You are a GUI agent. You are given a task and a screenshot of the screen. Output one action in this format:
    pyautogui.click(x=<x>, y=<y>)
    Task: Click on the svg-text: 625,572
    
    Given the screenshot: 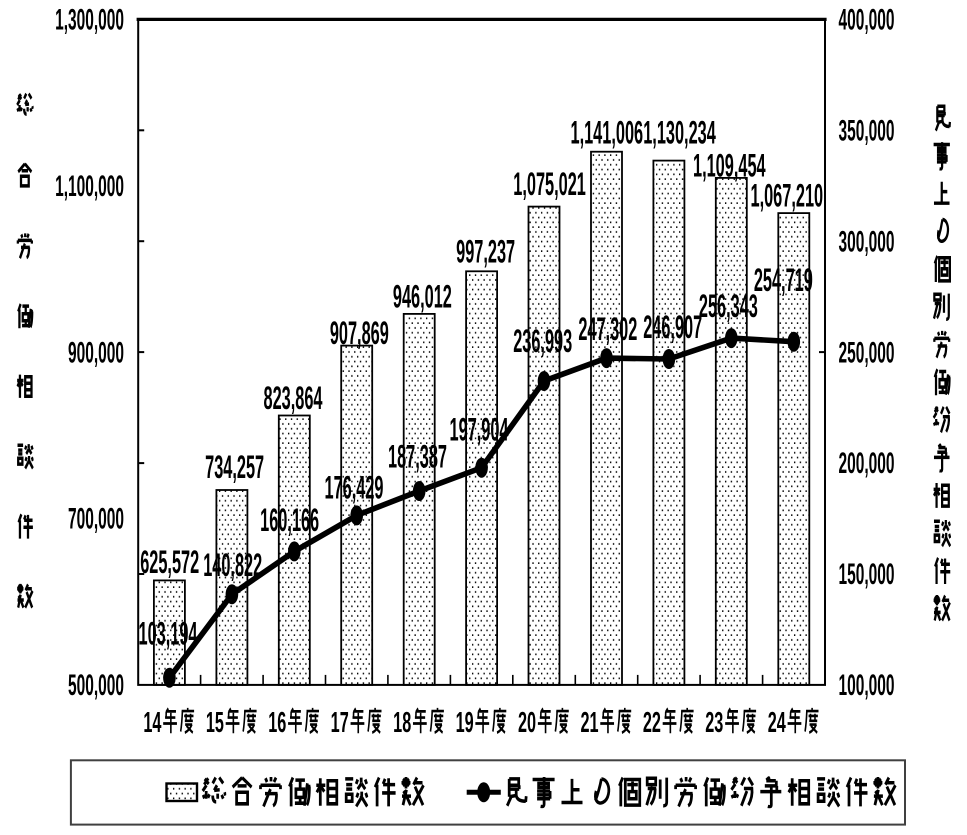 What is the action you would take?
    pyautogui.click(x=169, y=562)
    